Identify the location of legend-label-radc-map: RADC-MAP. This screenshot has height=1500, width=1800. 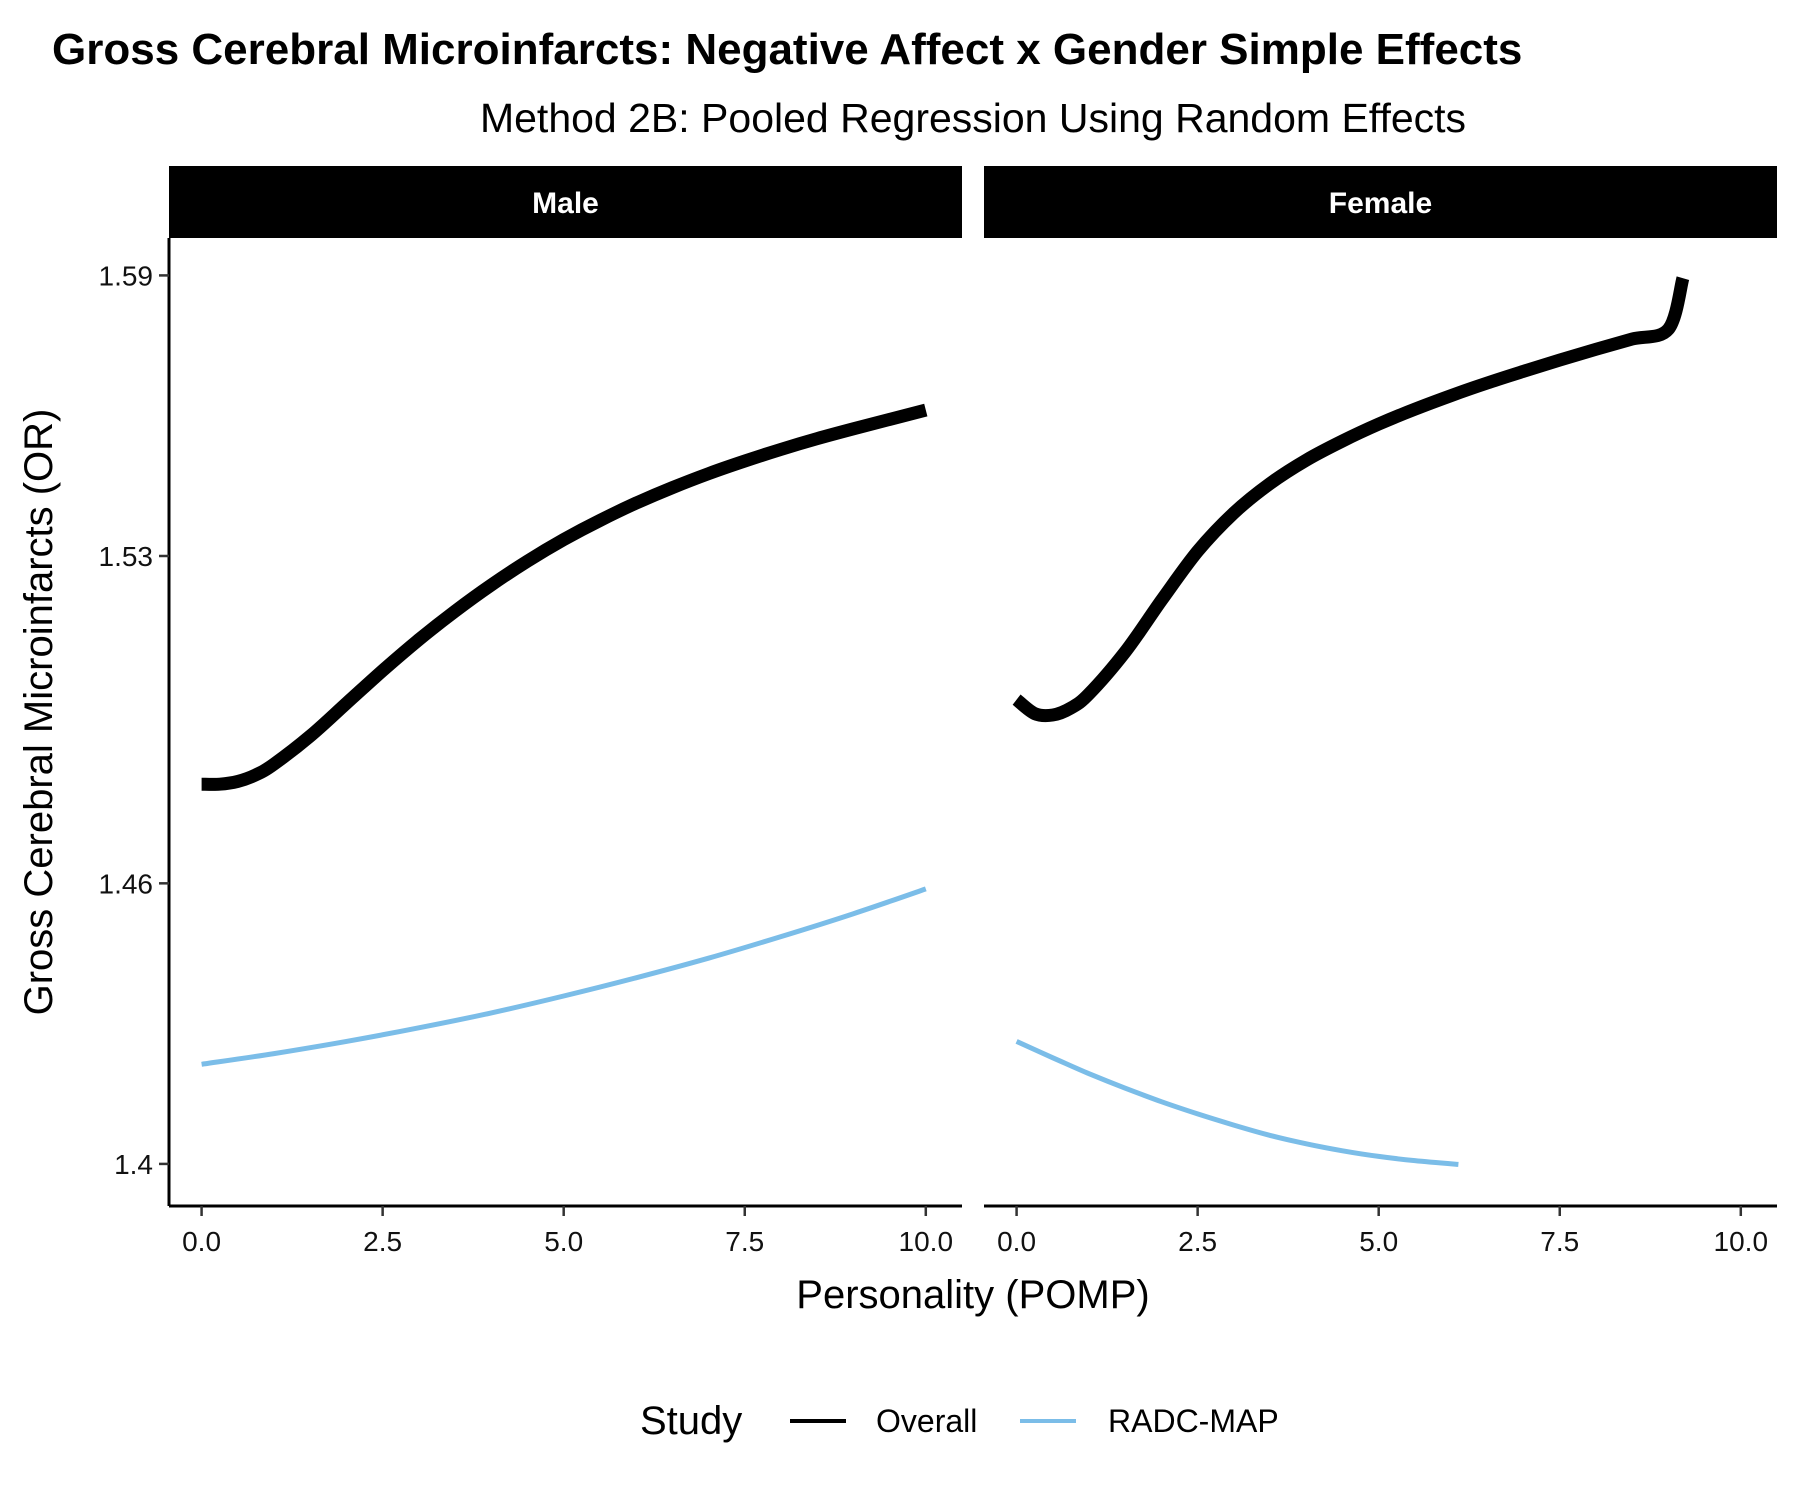
(1193, 1421).